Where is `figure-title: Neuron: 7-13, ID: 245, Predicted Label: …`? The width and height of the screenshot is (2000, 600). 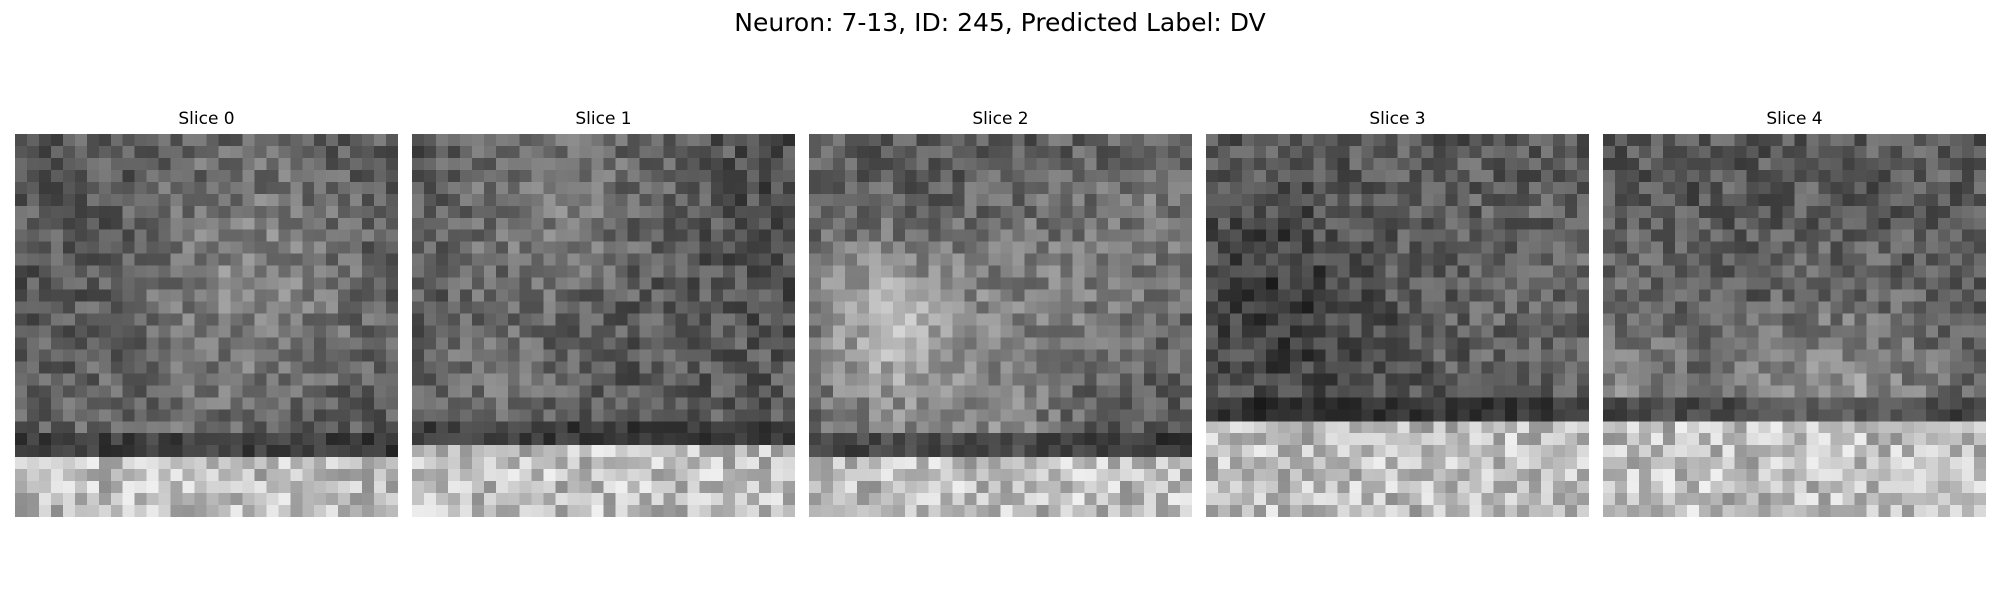
figure-title: Neuron: 7-13, ID: 245, Predicted Label: … is located at coordinates (1000, 22).